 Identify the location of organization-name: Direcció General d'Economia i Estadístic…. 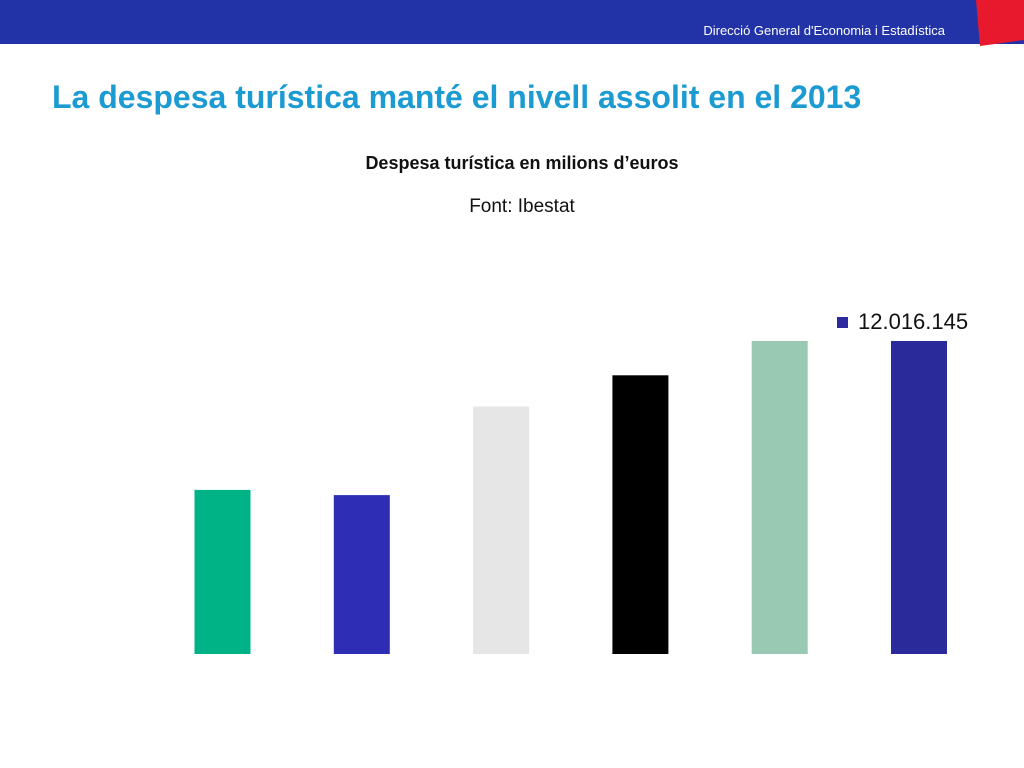
(824, 30).